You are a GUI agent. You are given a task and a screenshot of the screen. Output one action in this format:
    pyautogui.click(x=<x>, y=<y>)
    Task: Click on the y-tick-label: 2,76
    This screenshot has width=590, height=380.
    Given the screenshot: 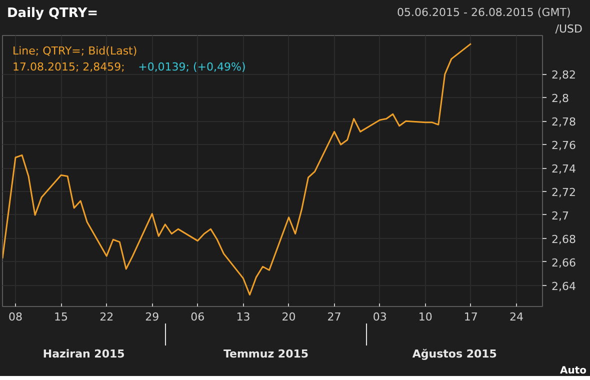 What is the action you would take?
    pyautogui.click(x=564, y=145)
    